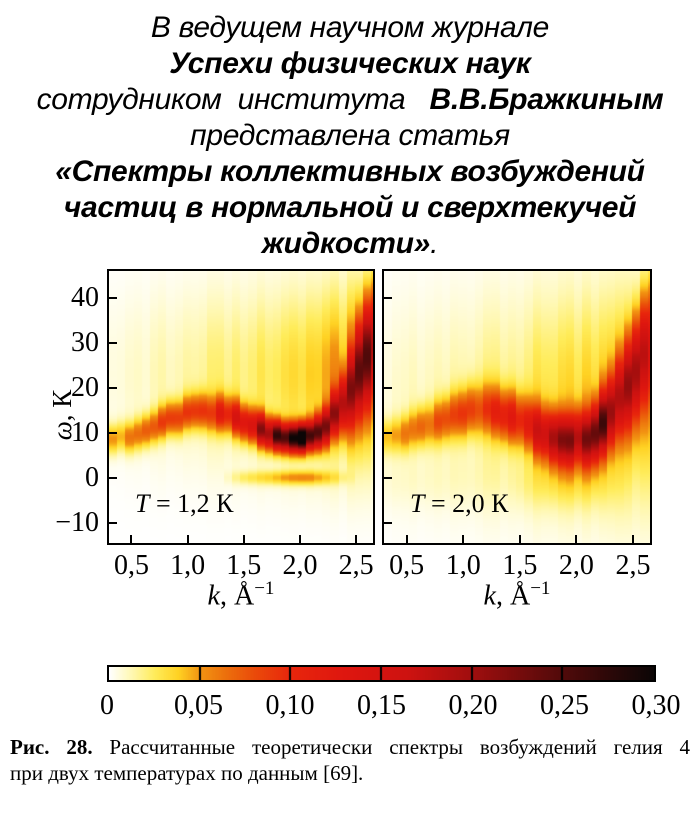 The width and height of the screenshot is (700, 816). I want to click on temperature-label-t1-2k: T = 1,2 К, so click(184, 504).